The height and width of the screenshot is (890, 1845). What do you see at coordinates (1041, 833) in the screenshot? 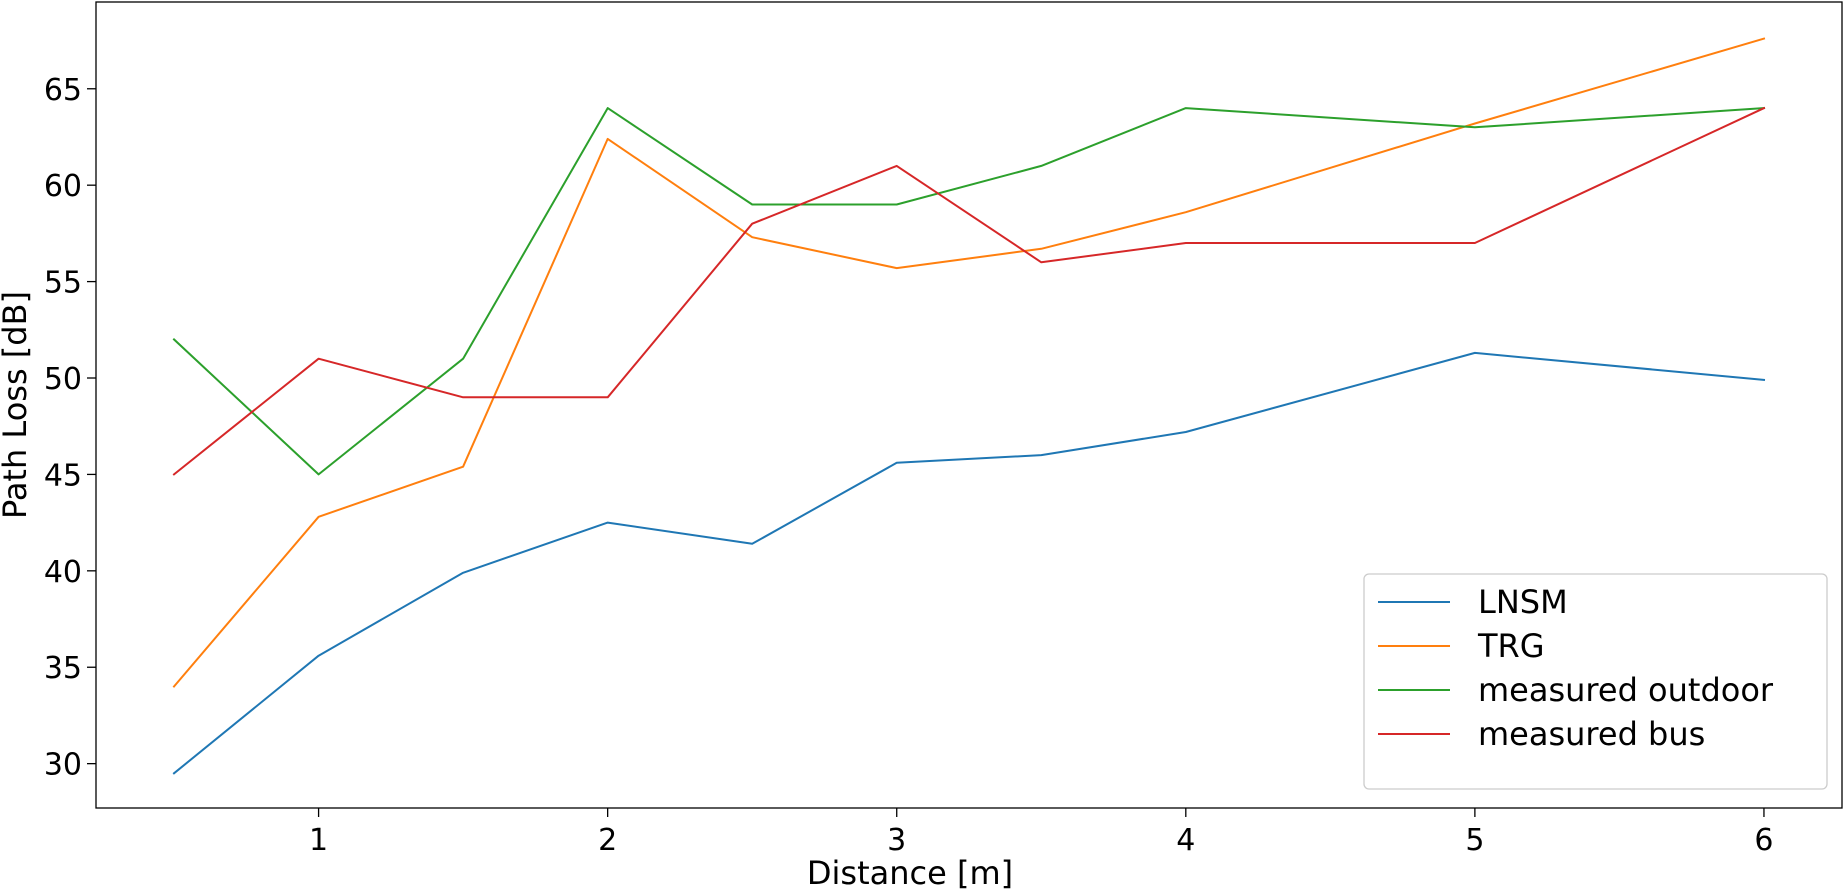
I see `x-axis-ticks: 1 2 3 4 5 6` at bounding box center [1041, 833].